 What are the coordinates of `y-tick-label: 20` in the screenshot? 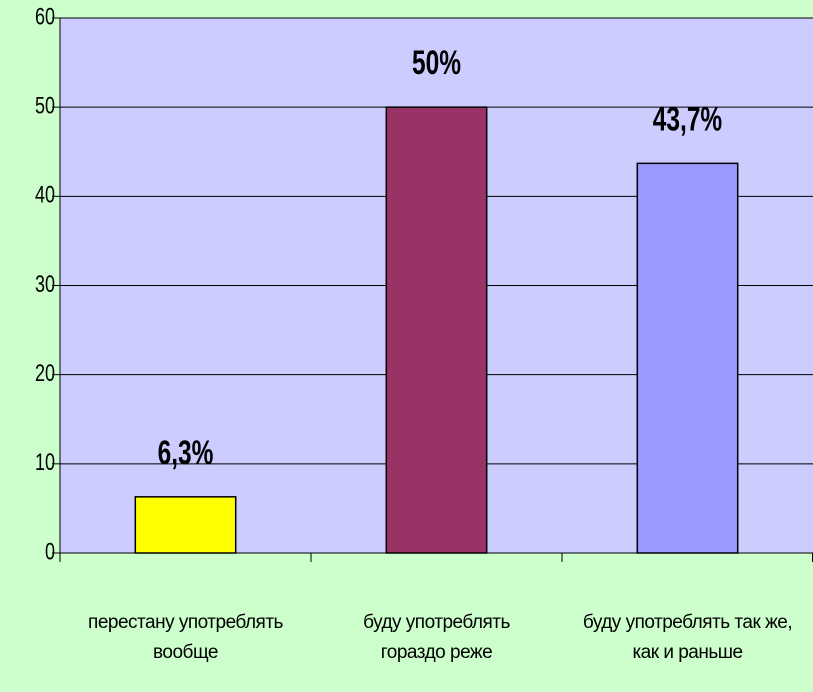 It's located at (45, 374).